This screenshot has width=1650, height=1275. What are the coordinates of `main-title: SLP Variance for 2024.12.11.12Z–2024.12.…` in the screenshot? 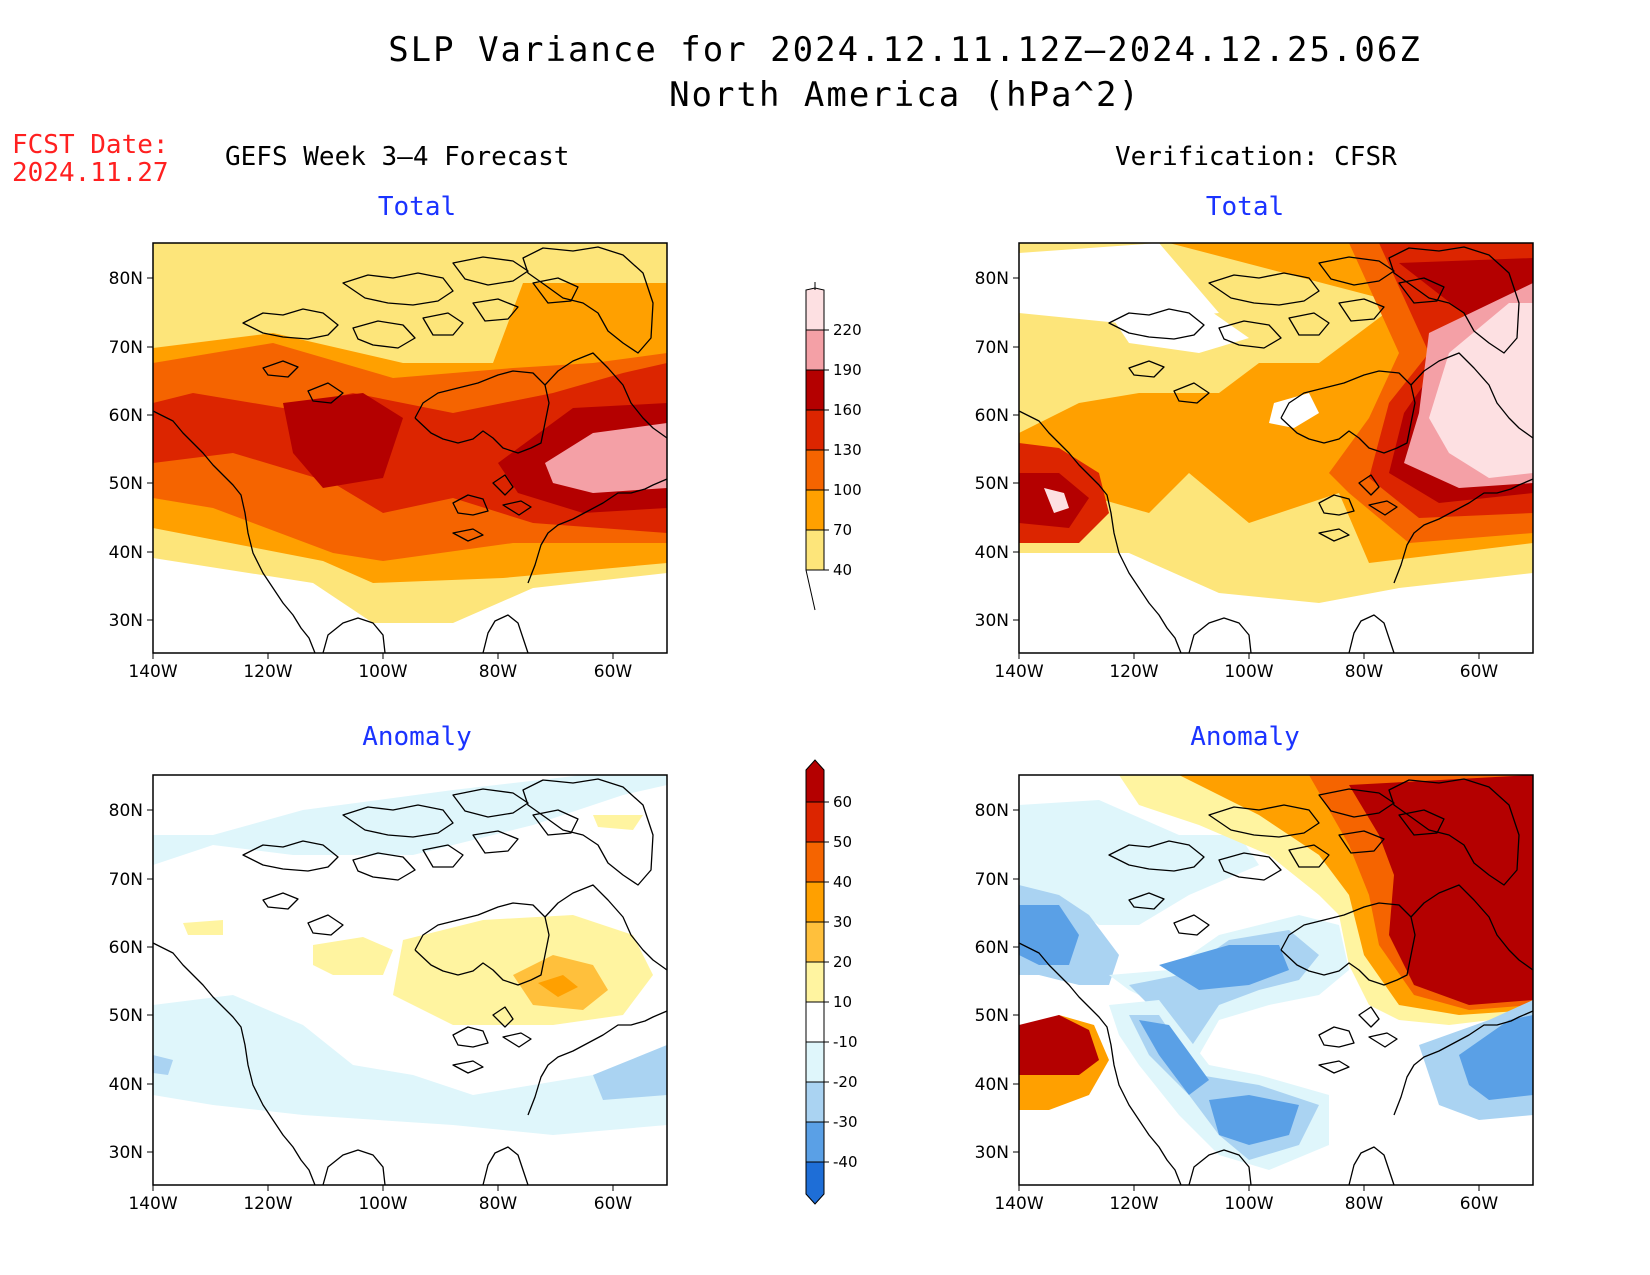 It's located at (905, 50).